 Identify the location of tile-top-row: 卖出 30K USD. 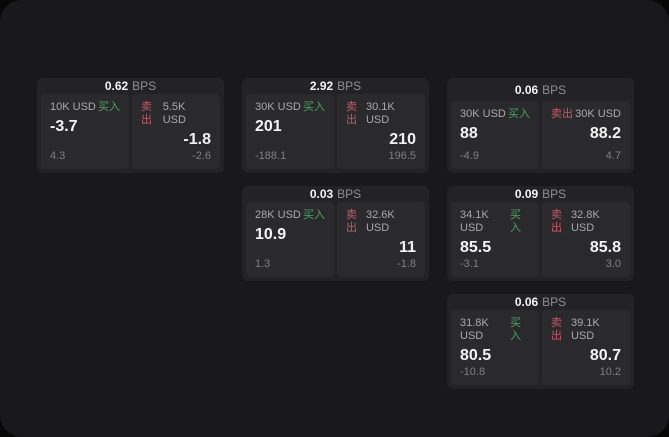
(586, 114).